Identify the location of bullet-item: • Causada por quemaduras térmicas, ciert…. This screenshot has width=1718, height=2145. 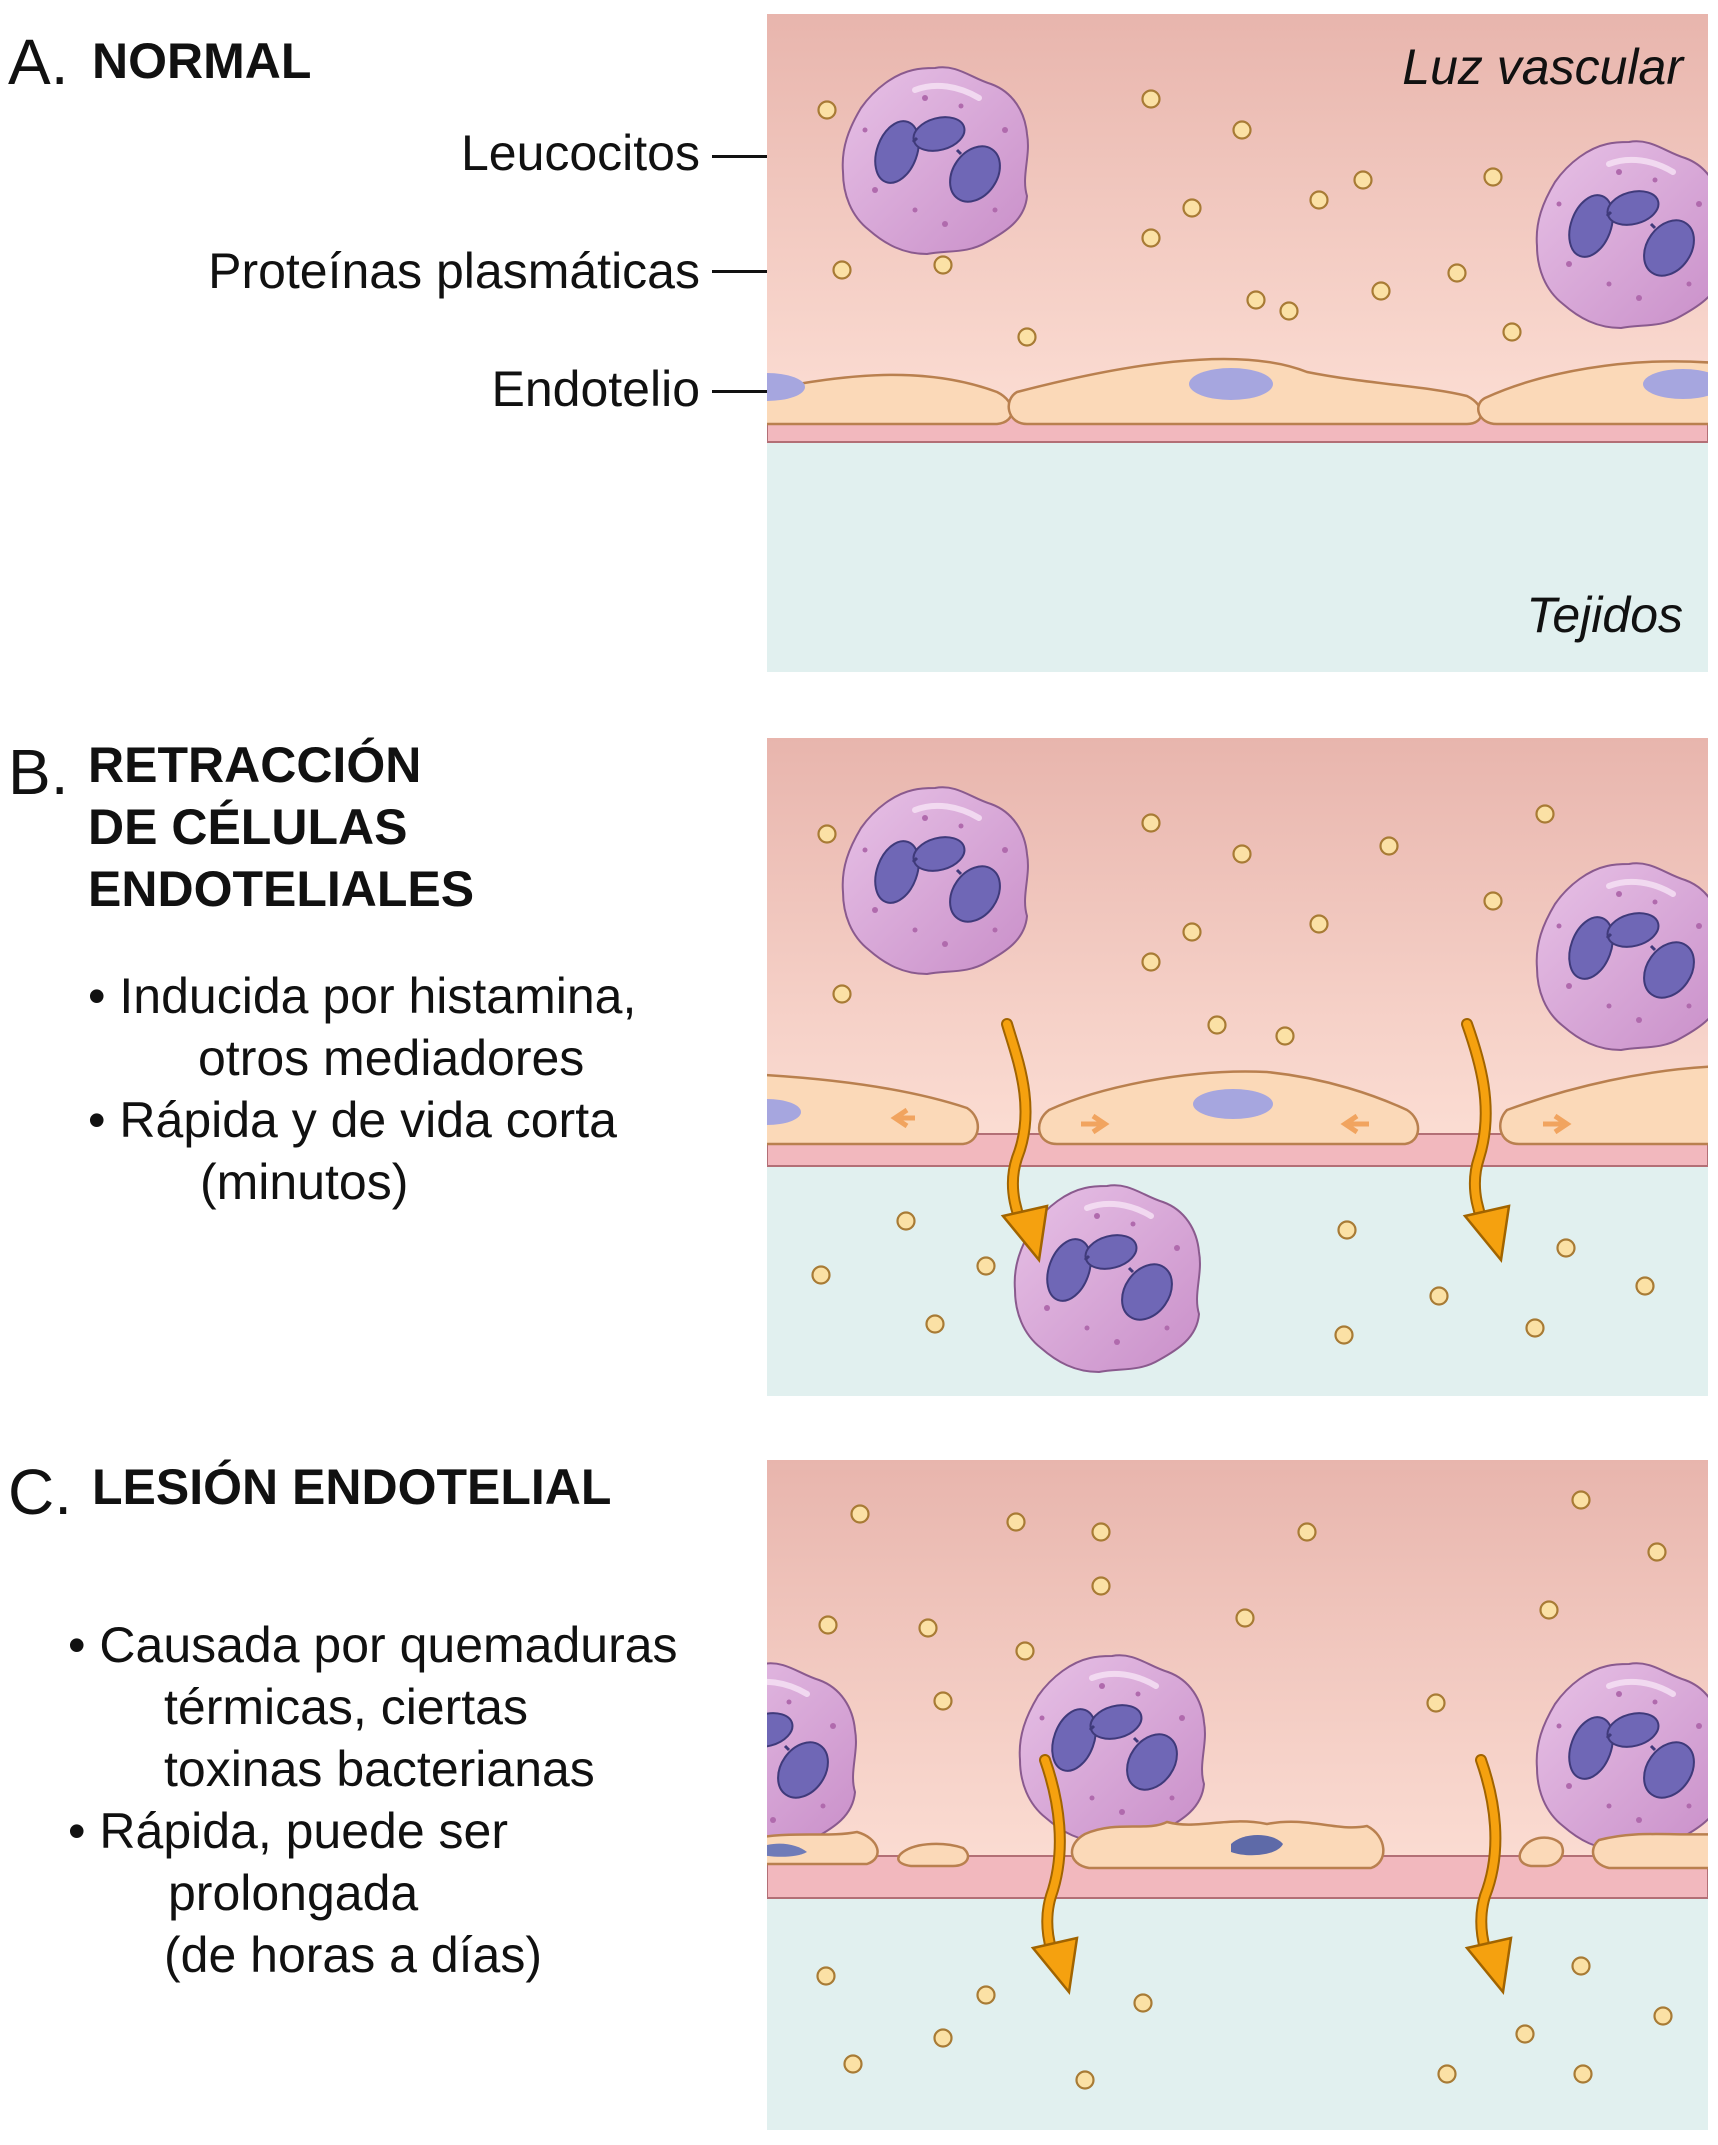
(373, 1707).